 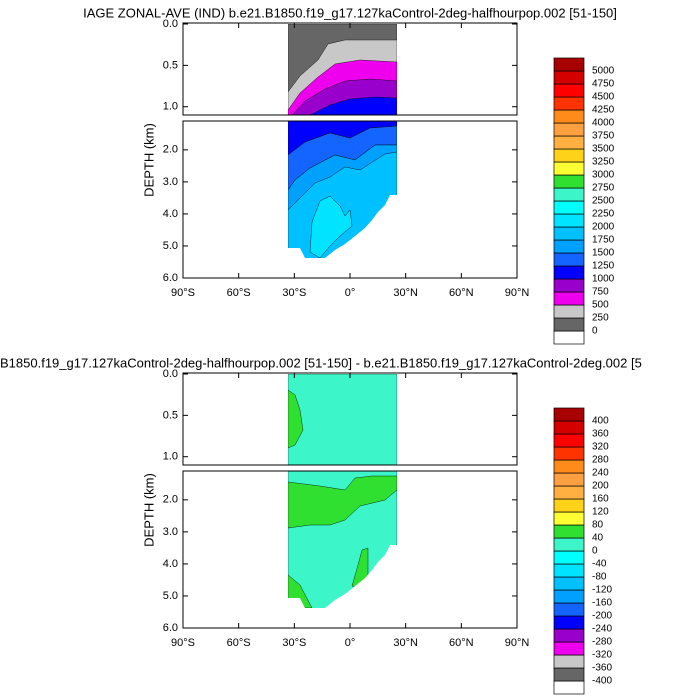 What do you see at coordinates (148, 160) in the screenshot?
I see `y-axis-label: DEPTH (km)` at bounding box center [148, 160].